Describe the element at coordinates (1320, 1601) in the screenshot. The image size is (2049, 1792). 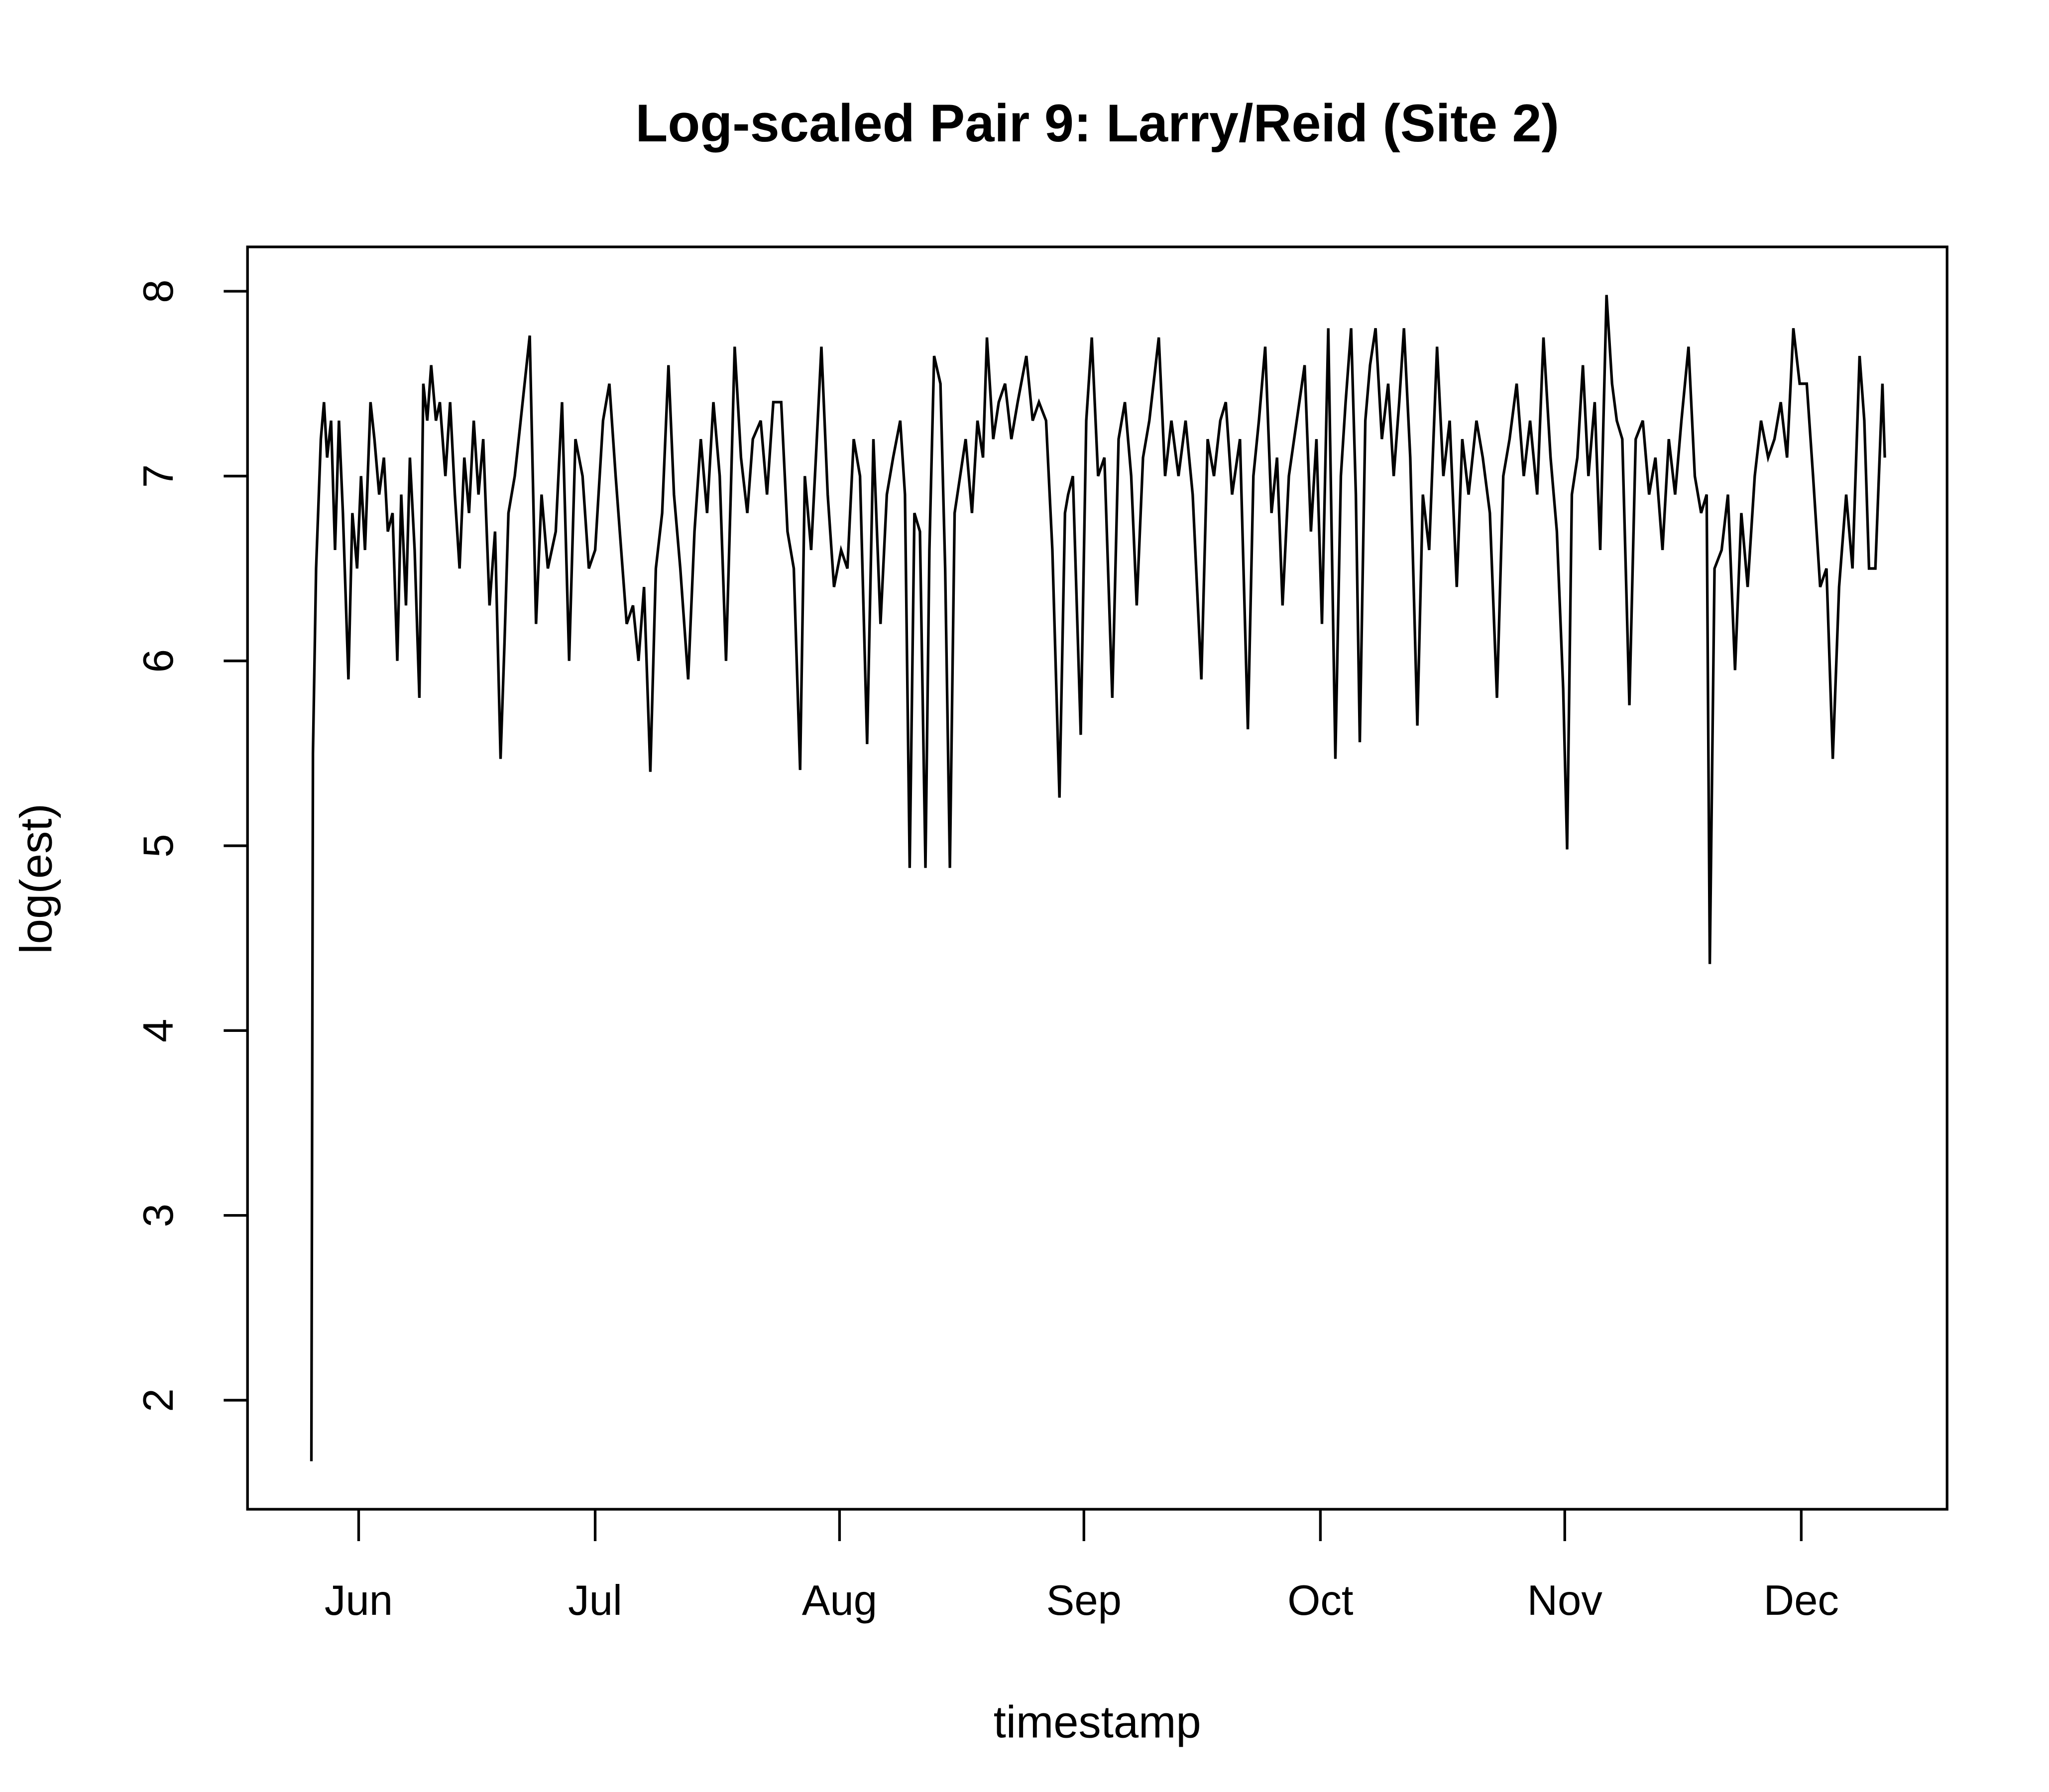
I see `x-tick-label: Oct` at that location.